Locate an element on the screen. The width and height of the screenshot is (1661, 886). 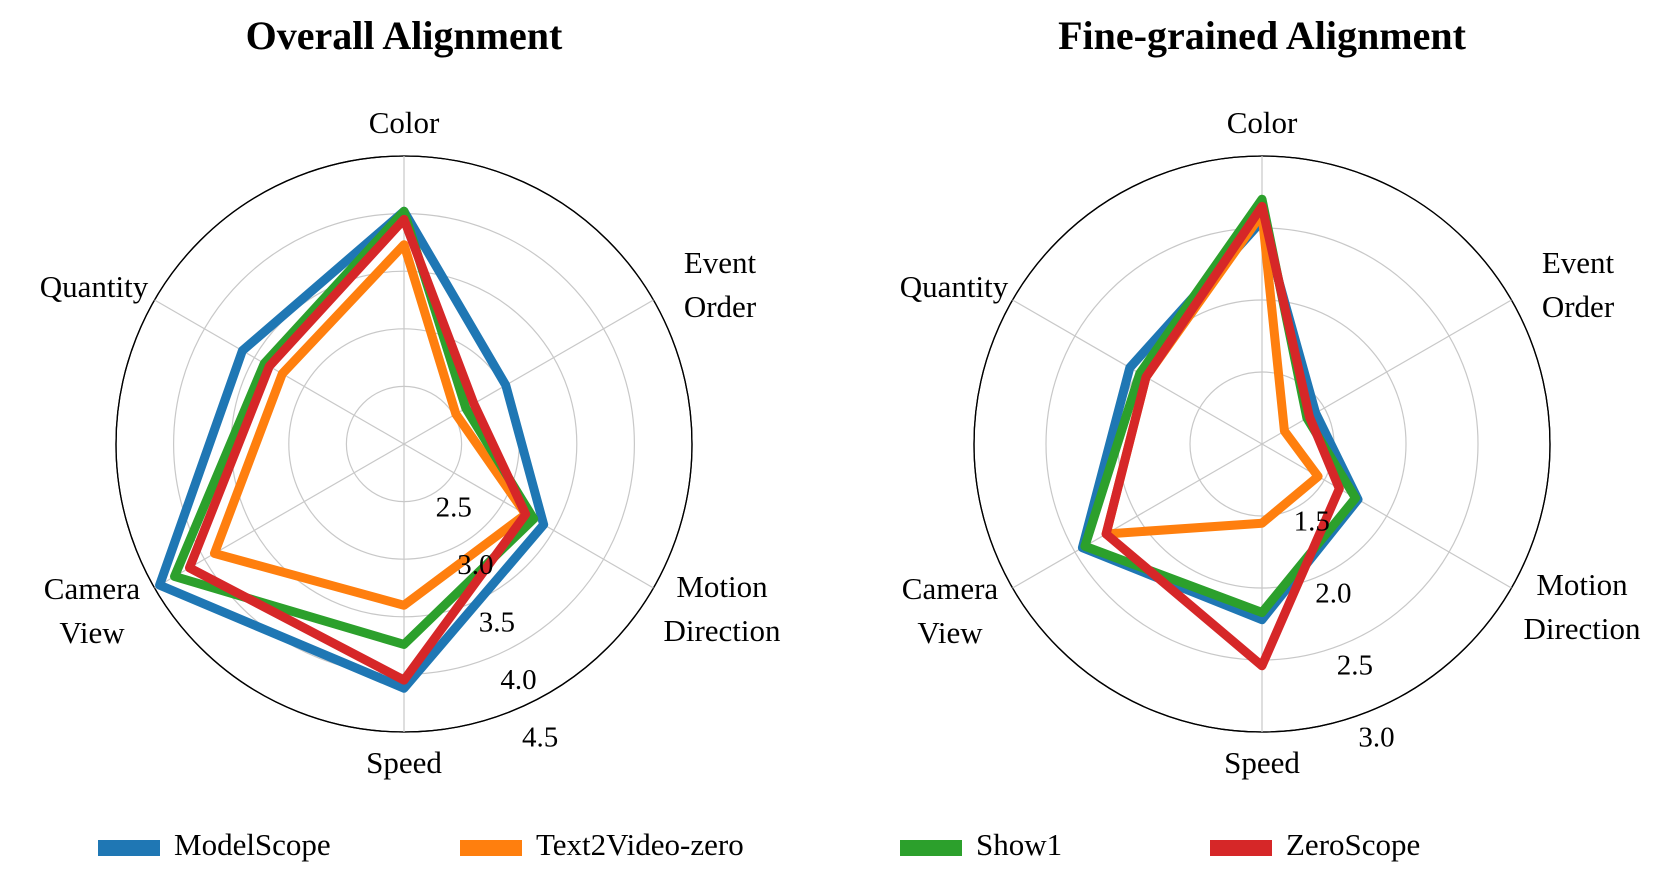
chart-title: Overall Alignment is located at coordinates (404, 35).